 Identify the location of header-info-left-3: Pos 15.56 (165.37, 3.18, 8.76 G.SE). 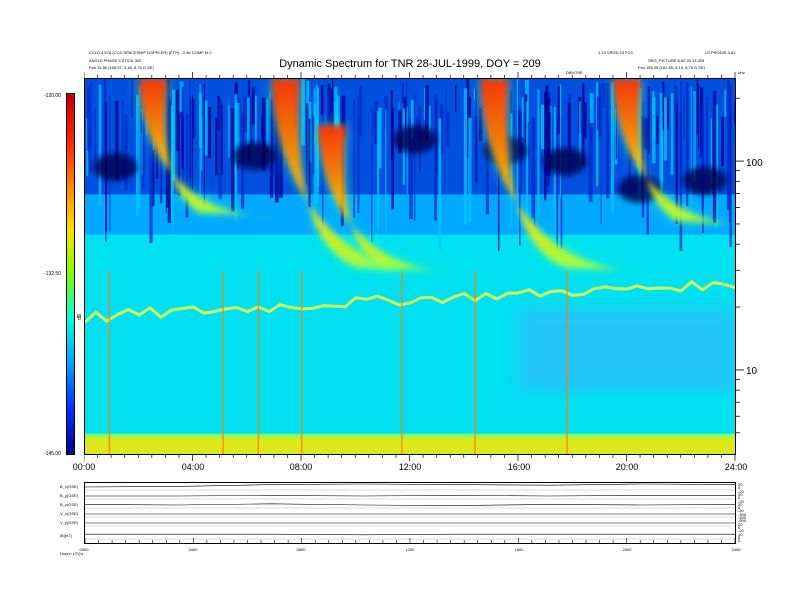
(121, 67).